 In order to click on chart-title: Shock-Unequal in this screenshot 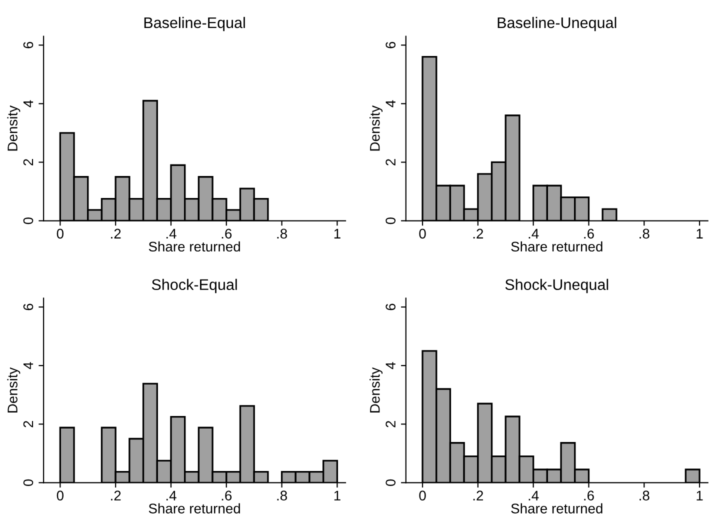, I will do `click(556, 286)`.